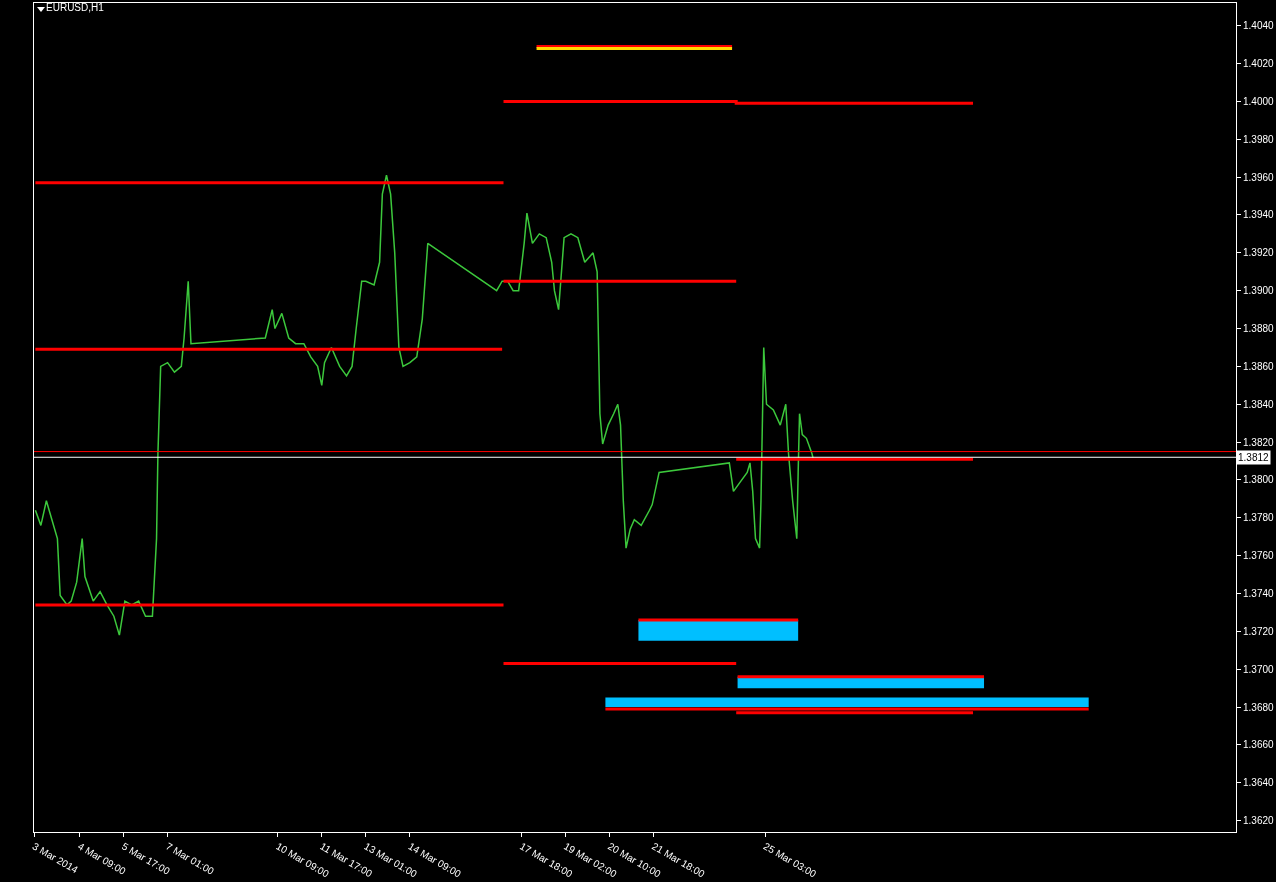 This screenshot has width=1276, height=882. What do you see at coordinates (75, 8) in the screenshot?
I see `chart-title: EURUSD,H1` at bounding box center [75, 8].